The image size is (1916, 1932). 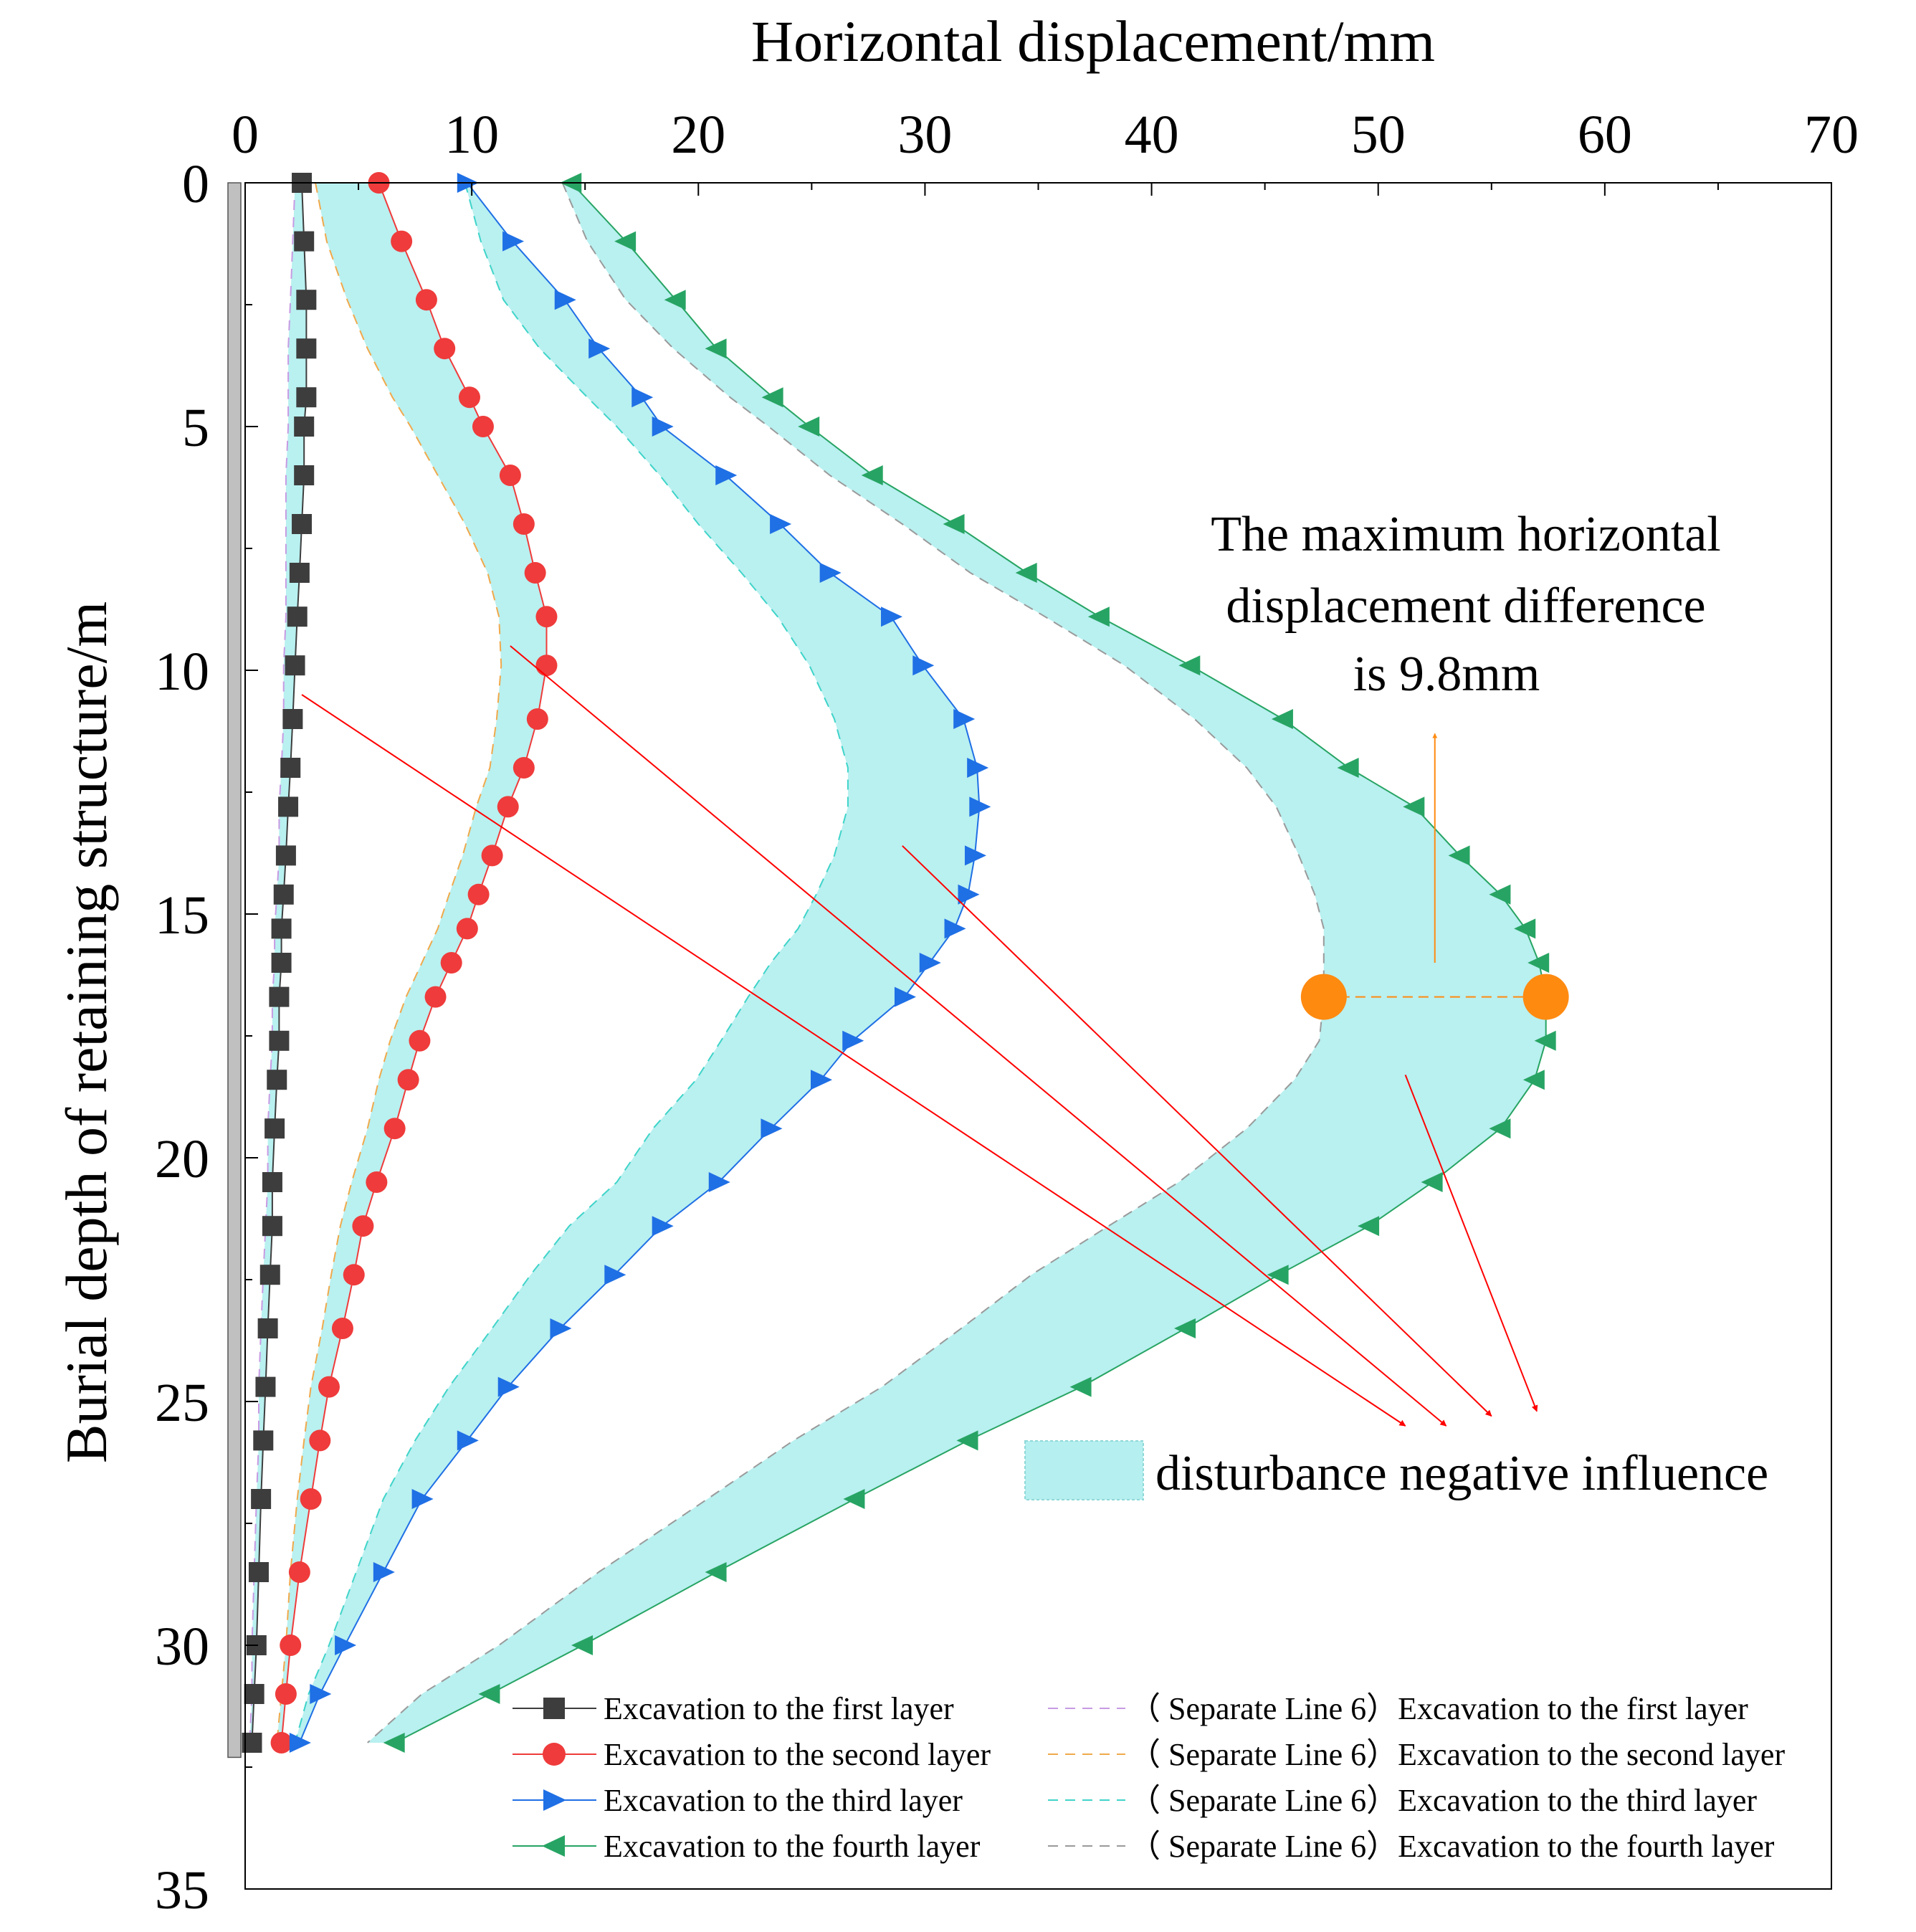 What do you see at coordinates (195, 428) in the screenshot?
I see `y-tick-label: 5` at bounding box center [195, 428].